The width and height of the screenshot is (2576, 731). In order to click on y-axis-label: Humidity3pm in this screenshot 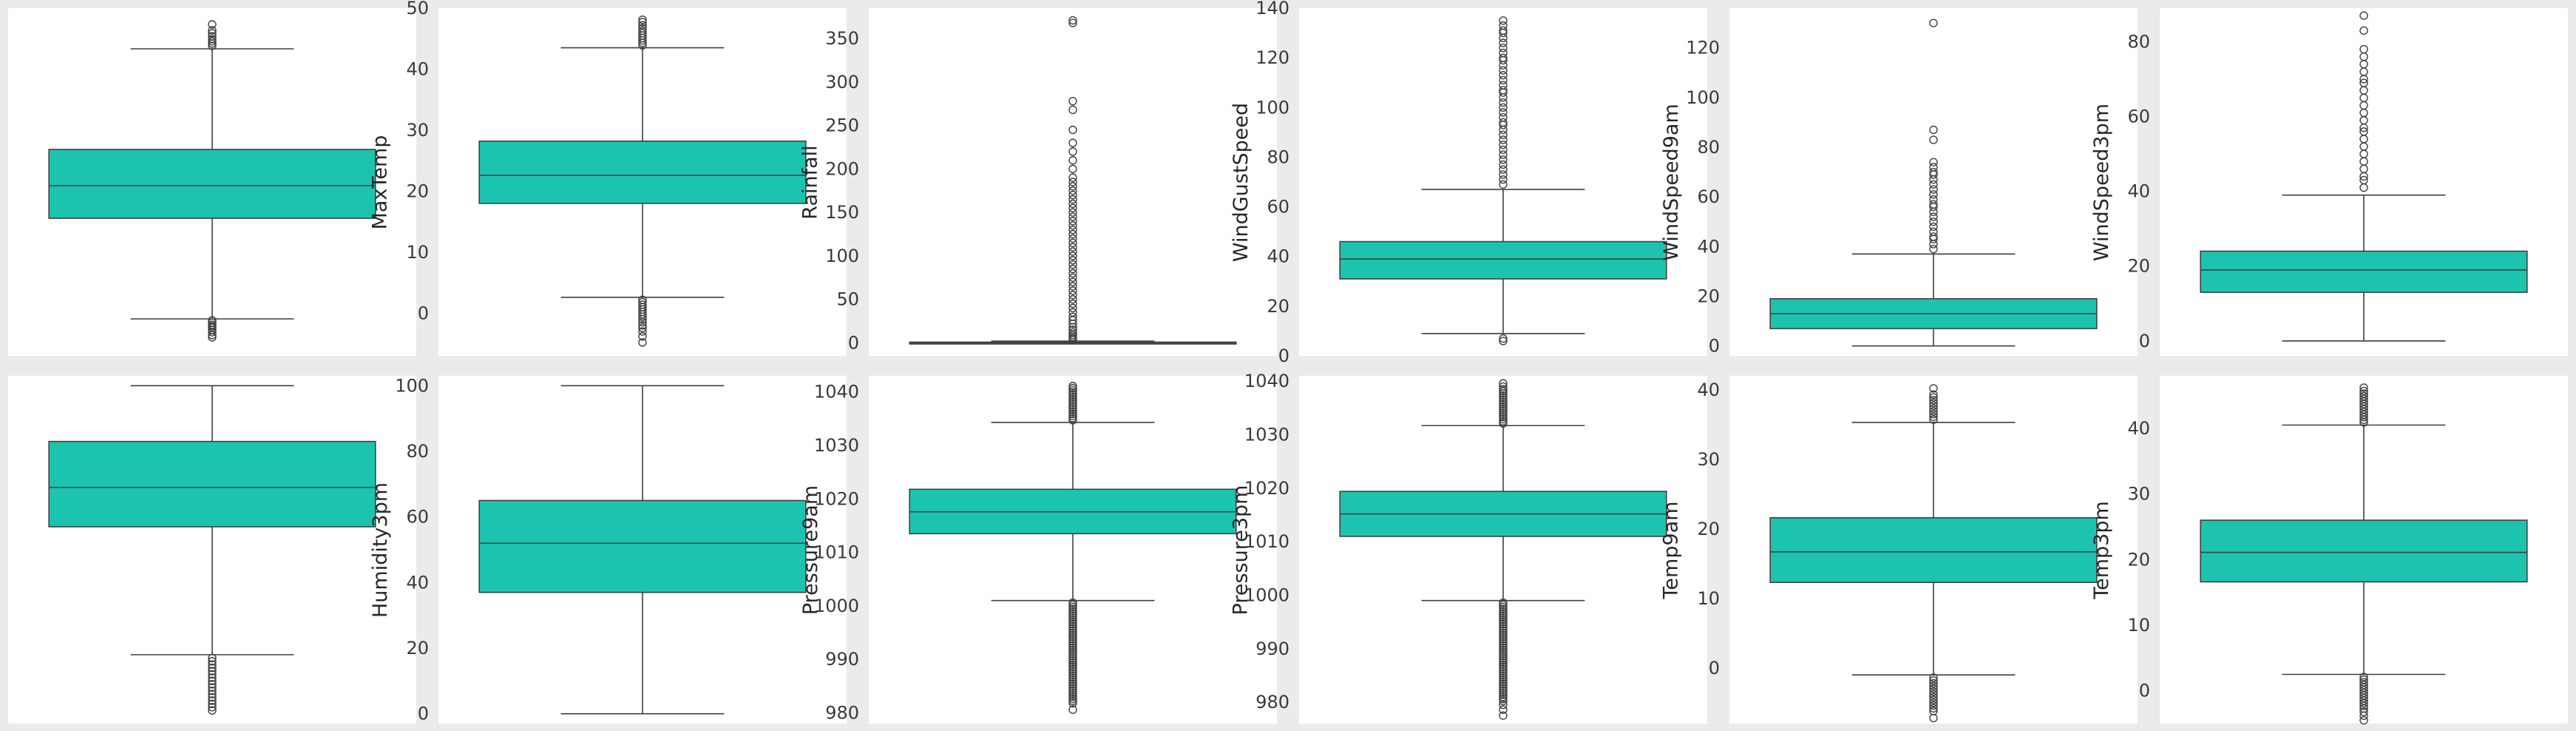, I will do `click(380, 550)`.